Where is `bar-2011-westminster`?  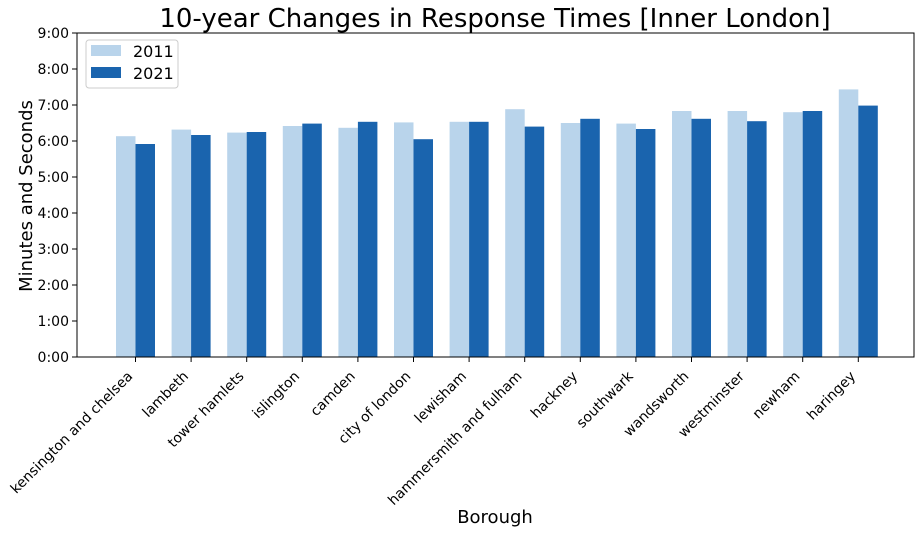
bar-2011-westminster is located at coordinates (737, 234).